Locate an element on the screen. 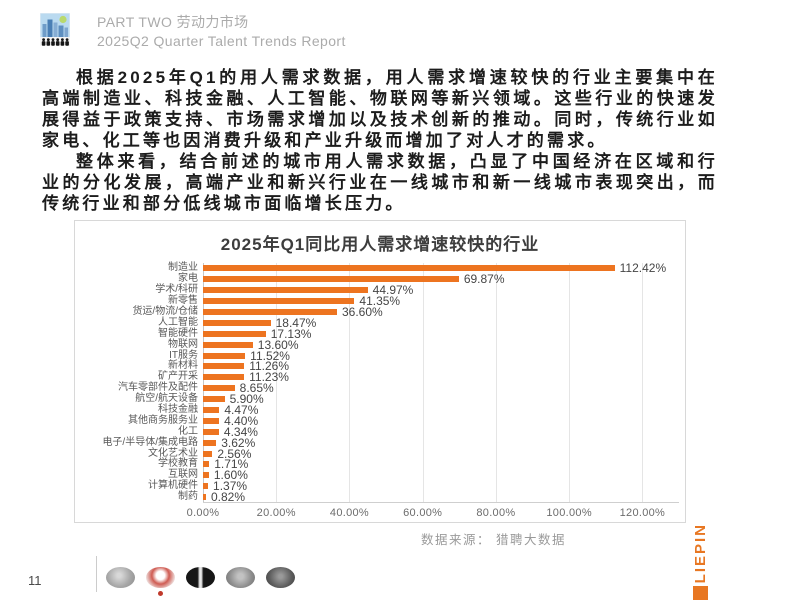 The image size is (800, 600). bar-track: 2.56% is located at coordinates (441, 453).